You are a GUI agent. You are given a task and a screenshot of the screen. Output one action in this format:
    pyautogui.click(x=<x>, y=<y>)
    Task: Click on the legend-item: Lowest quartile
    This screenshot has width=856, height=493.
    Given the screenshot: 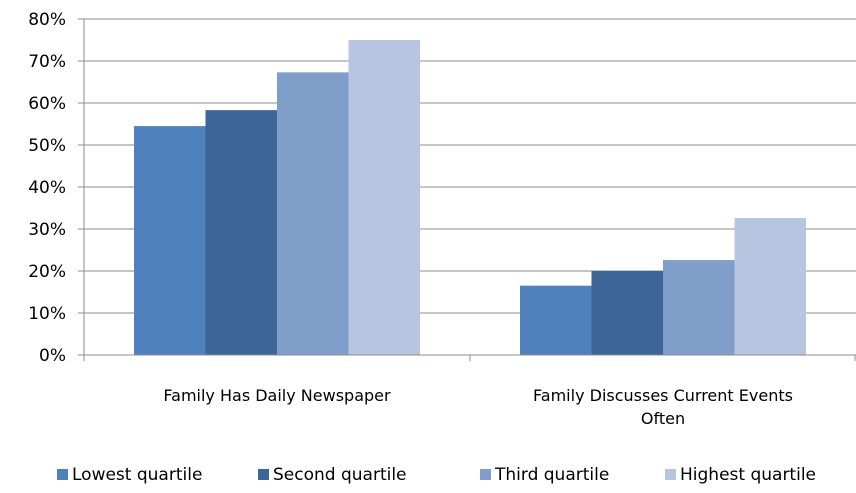 What is the action you would take?
    pyautogui.click(x=129, y=475)
    